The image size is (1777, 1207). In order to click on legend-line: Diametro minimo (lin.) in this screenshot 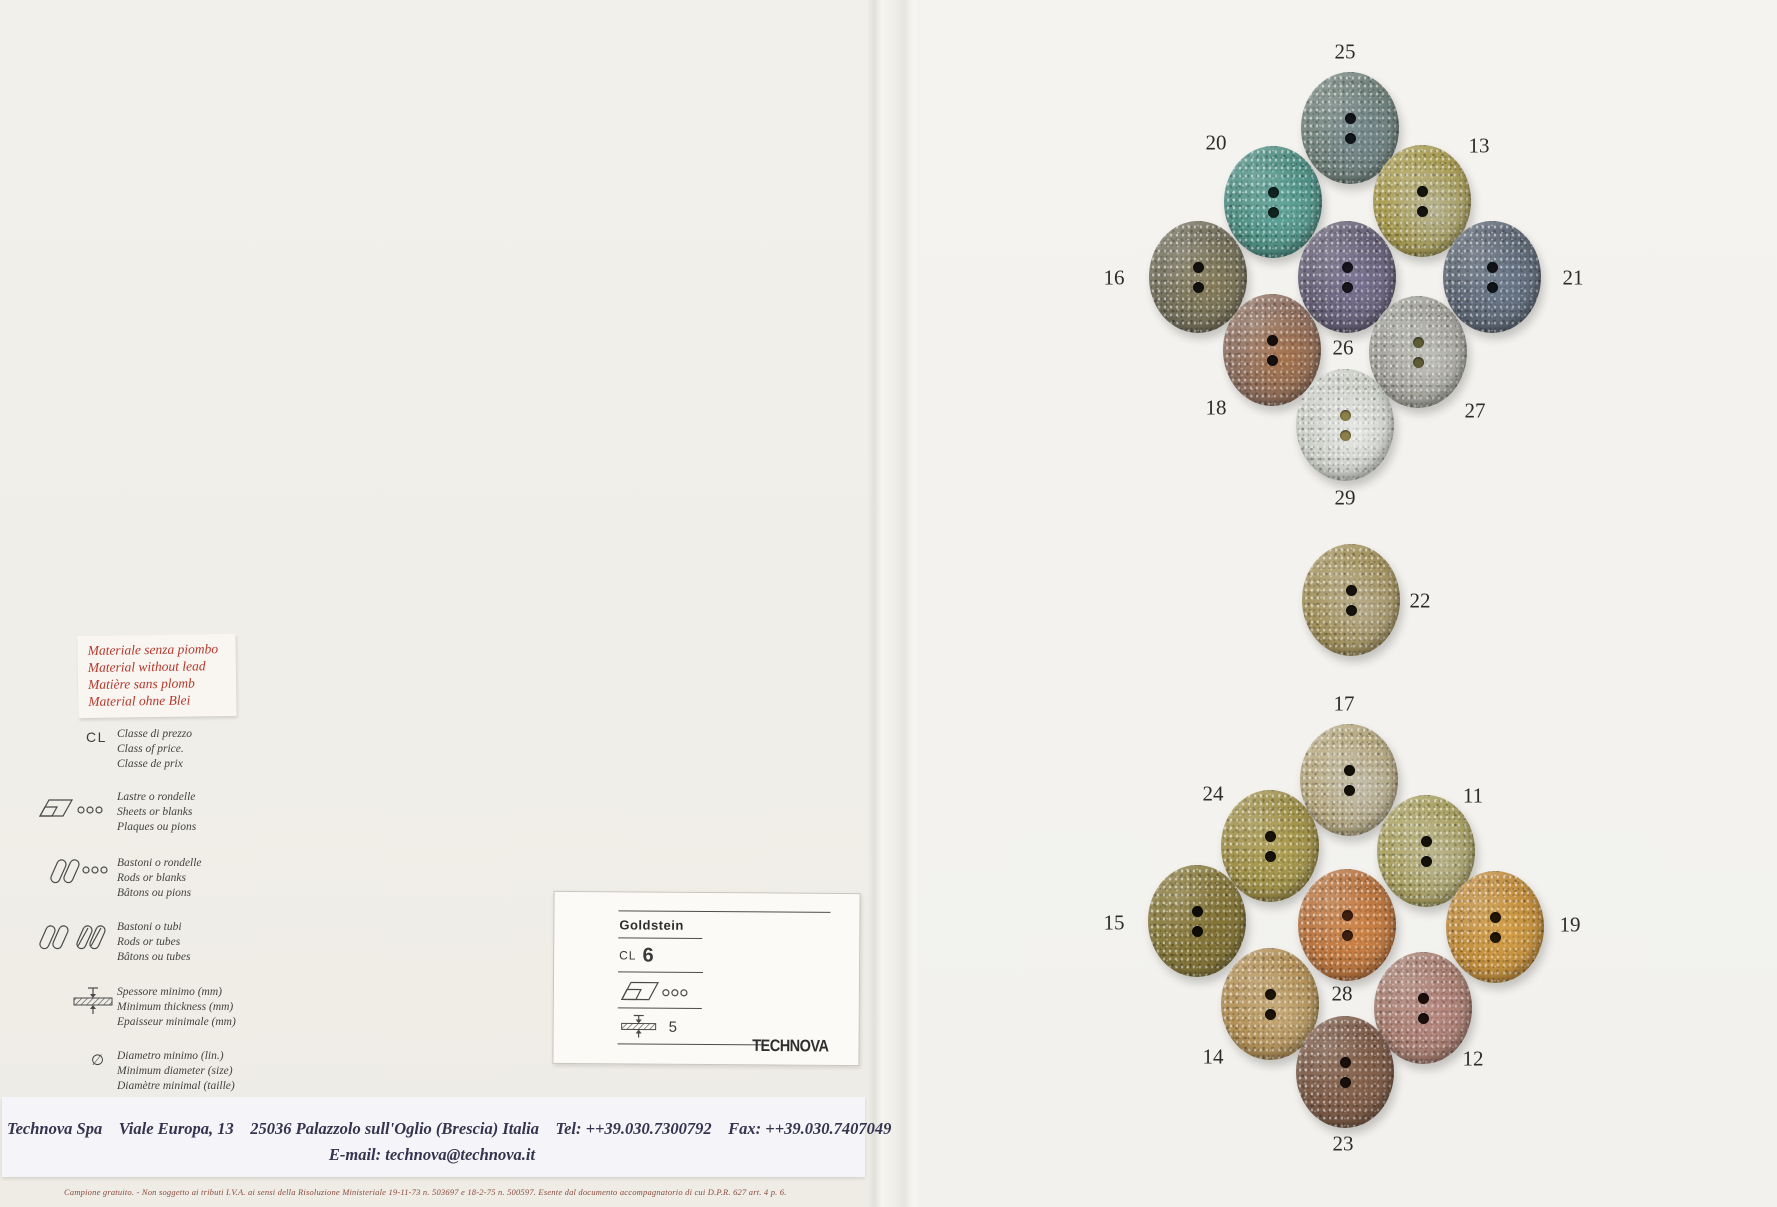, I will do `click(170, 1056)`.